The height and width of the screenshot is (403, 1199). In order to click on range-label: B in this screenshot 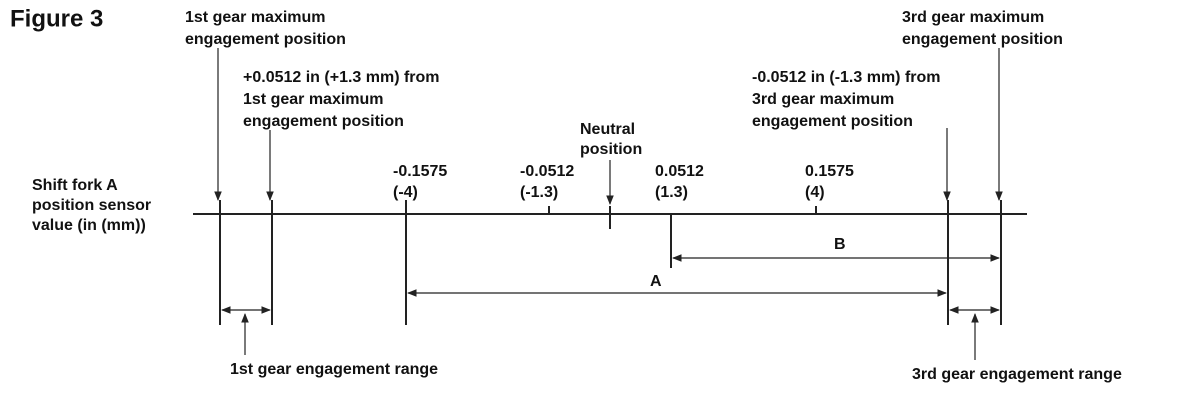, I will do `click(840, 244)`.